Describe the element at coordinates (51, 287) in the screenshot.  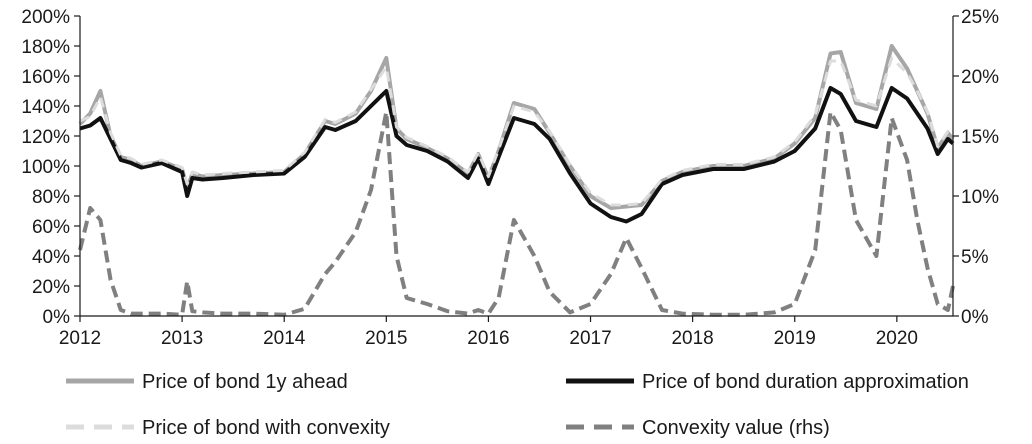
I see `y-tick-label: 20%` at that location.